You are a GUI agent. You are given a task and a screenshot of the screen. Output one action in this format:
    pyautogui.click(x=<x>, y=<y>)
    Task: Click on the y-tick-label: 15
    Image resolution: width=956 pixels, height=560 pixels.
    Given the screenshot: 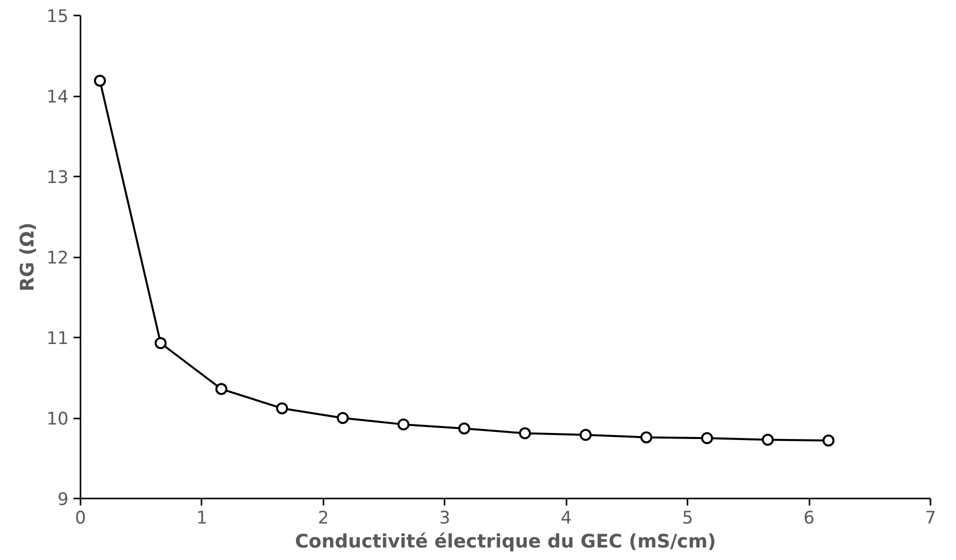 What is the action you would take?
    pyautogui.click(x=57, y=17)
    